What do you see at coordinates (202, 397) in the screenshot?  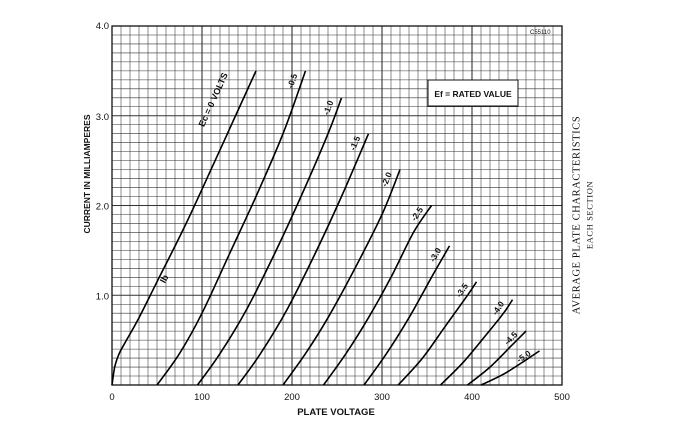 I see `x-tick-label: 100` at bounding box center [202, 397].